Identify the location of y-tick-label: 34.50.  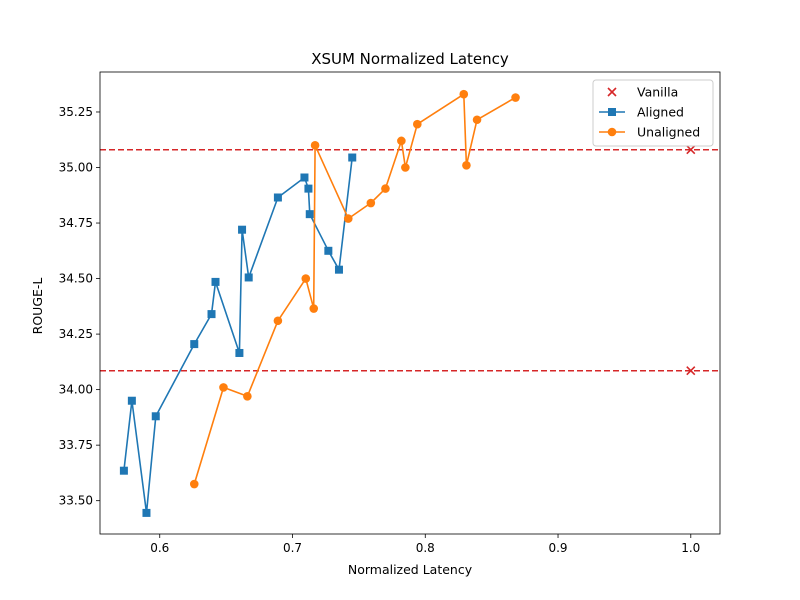
(76, 279).